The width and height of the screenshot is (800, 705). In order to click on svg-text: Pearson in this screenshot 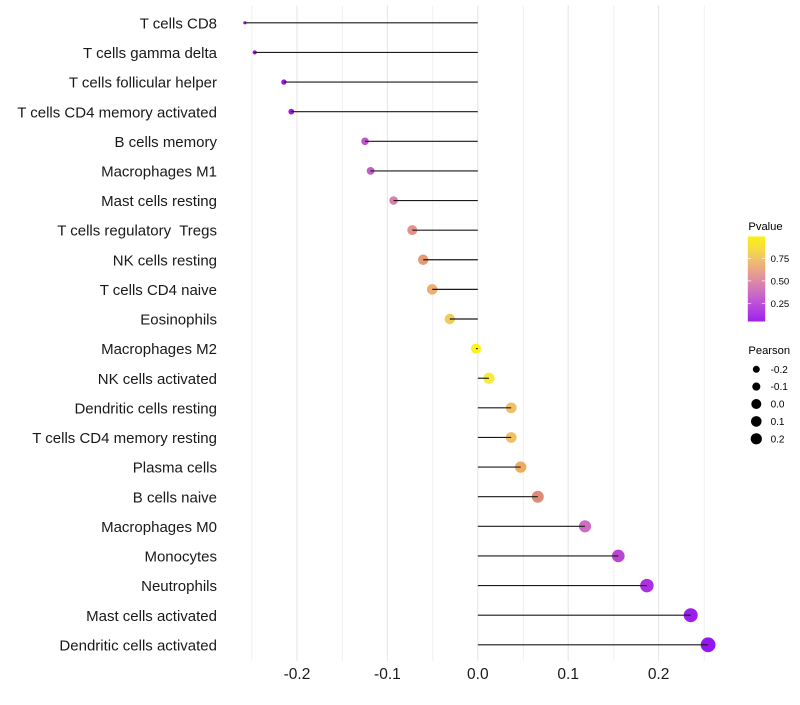, I will do `click(769, 351)`.